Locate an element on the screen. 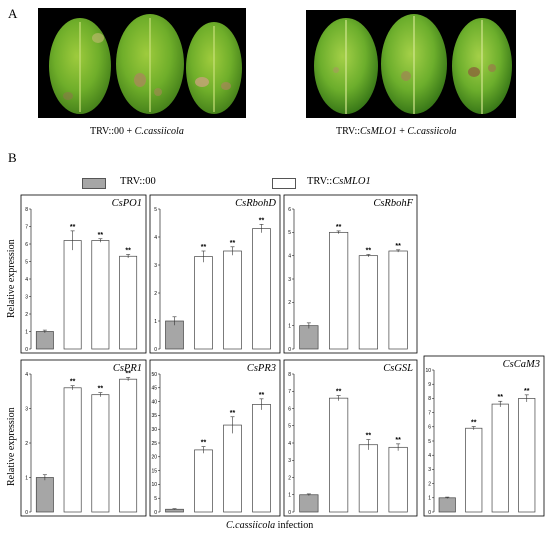 This screenshot has height=537, width=550. chart-title: CsRbohD is located at coordinates (255, 203).